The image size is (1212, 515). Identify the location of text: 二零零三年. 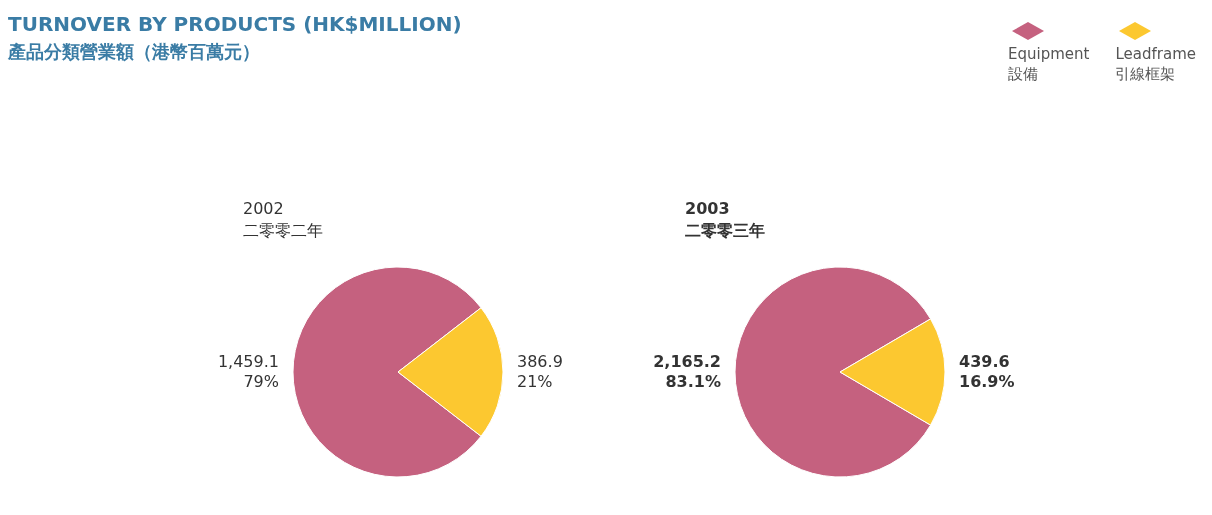
(725, 231).